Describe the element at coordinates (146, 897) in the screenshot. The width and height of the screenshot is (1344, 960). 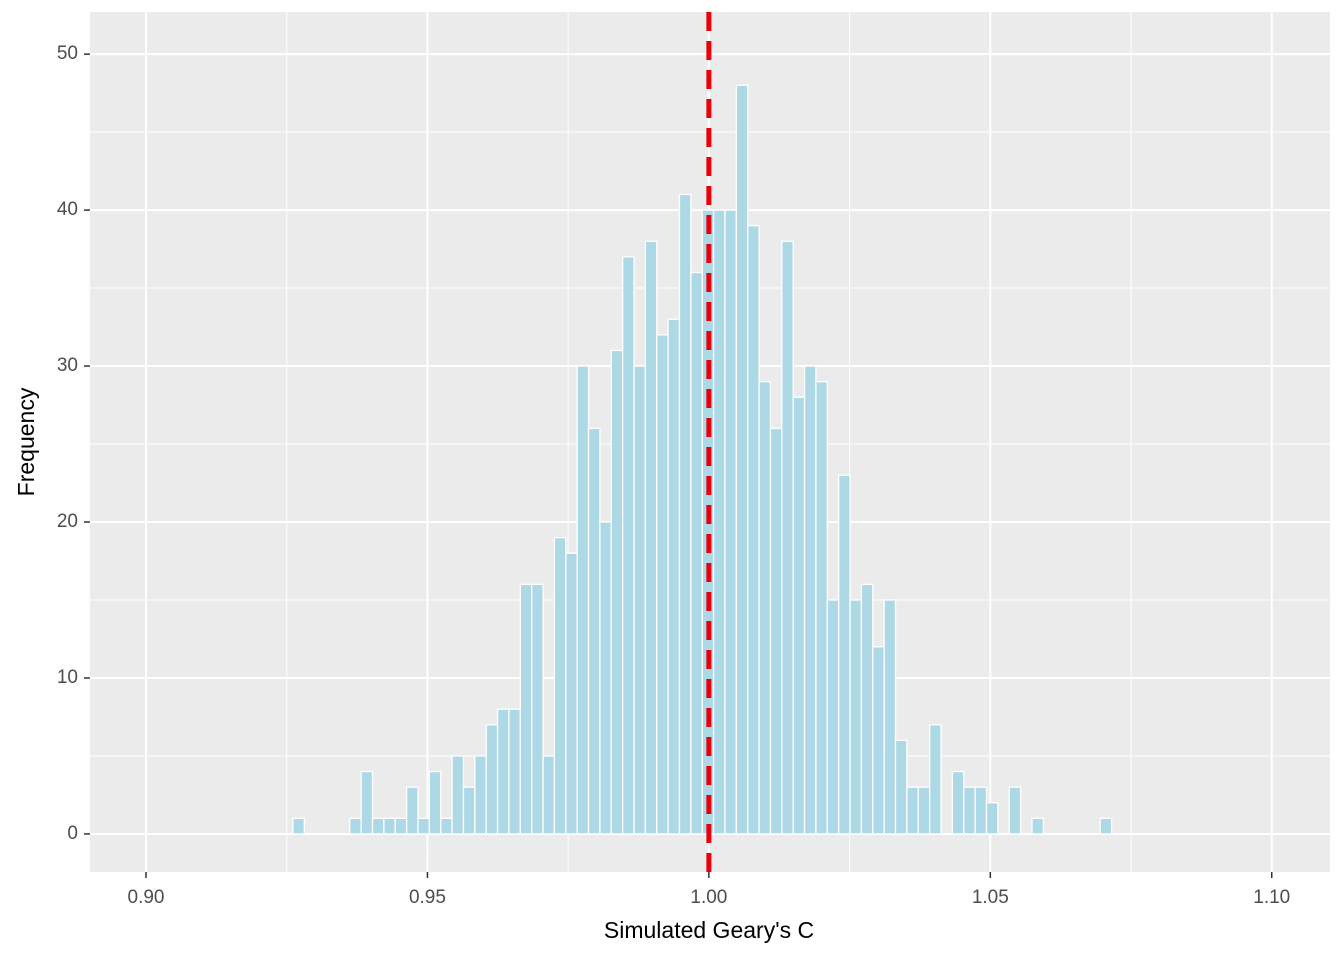
I see `x-tick-label: 0.90` at that location.